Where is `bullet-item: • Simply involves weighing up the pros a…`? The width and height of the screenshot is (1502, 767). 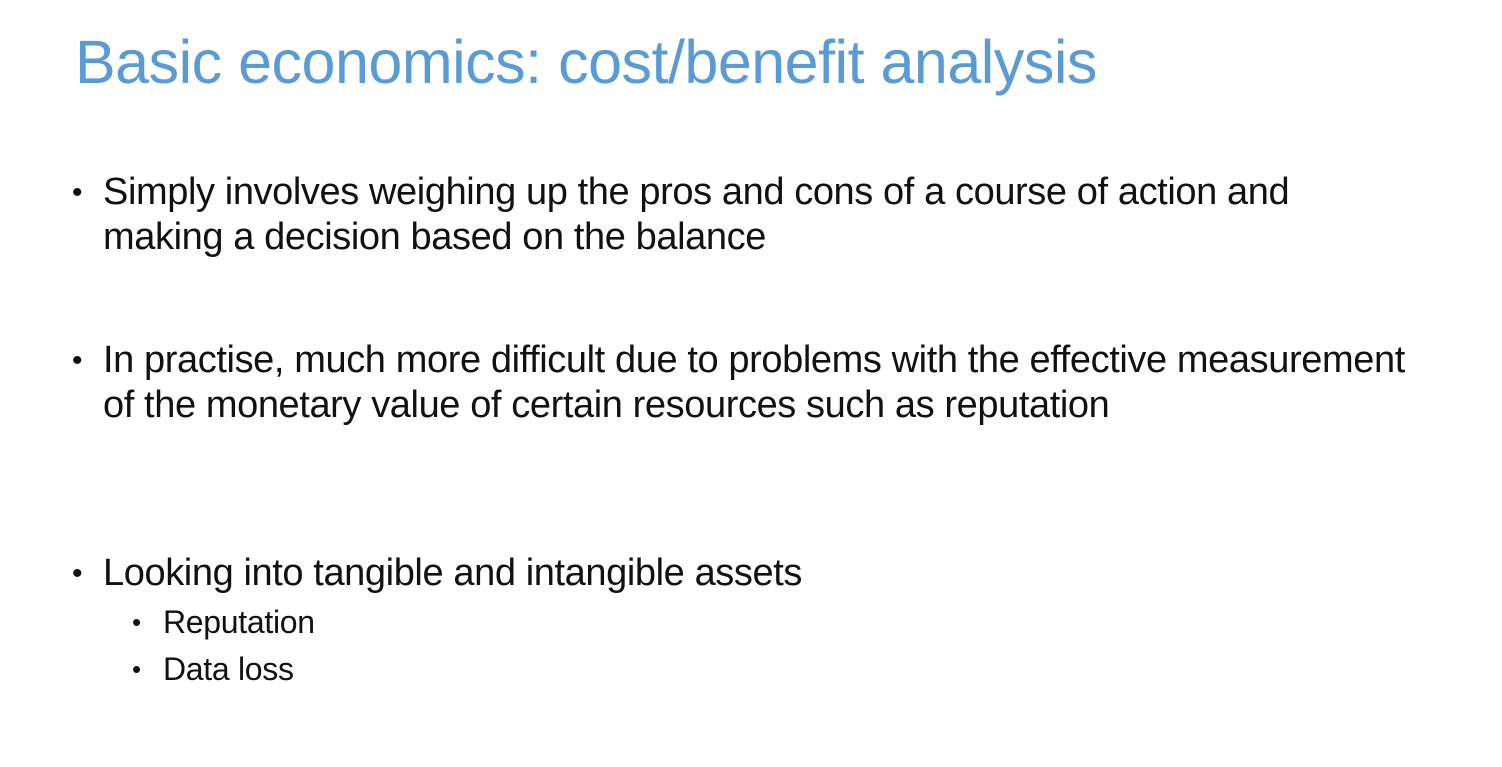 bullet-item: • Simply involves weighing up the pros a… is located at coordinates (742, 215).